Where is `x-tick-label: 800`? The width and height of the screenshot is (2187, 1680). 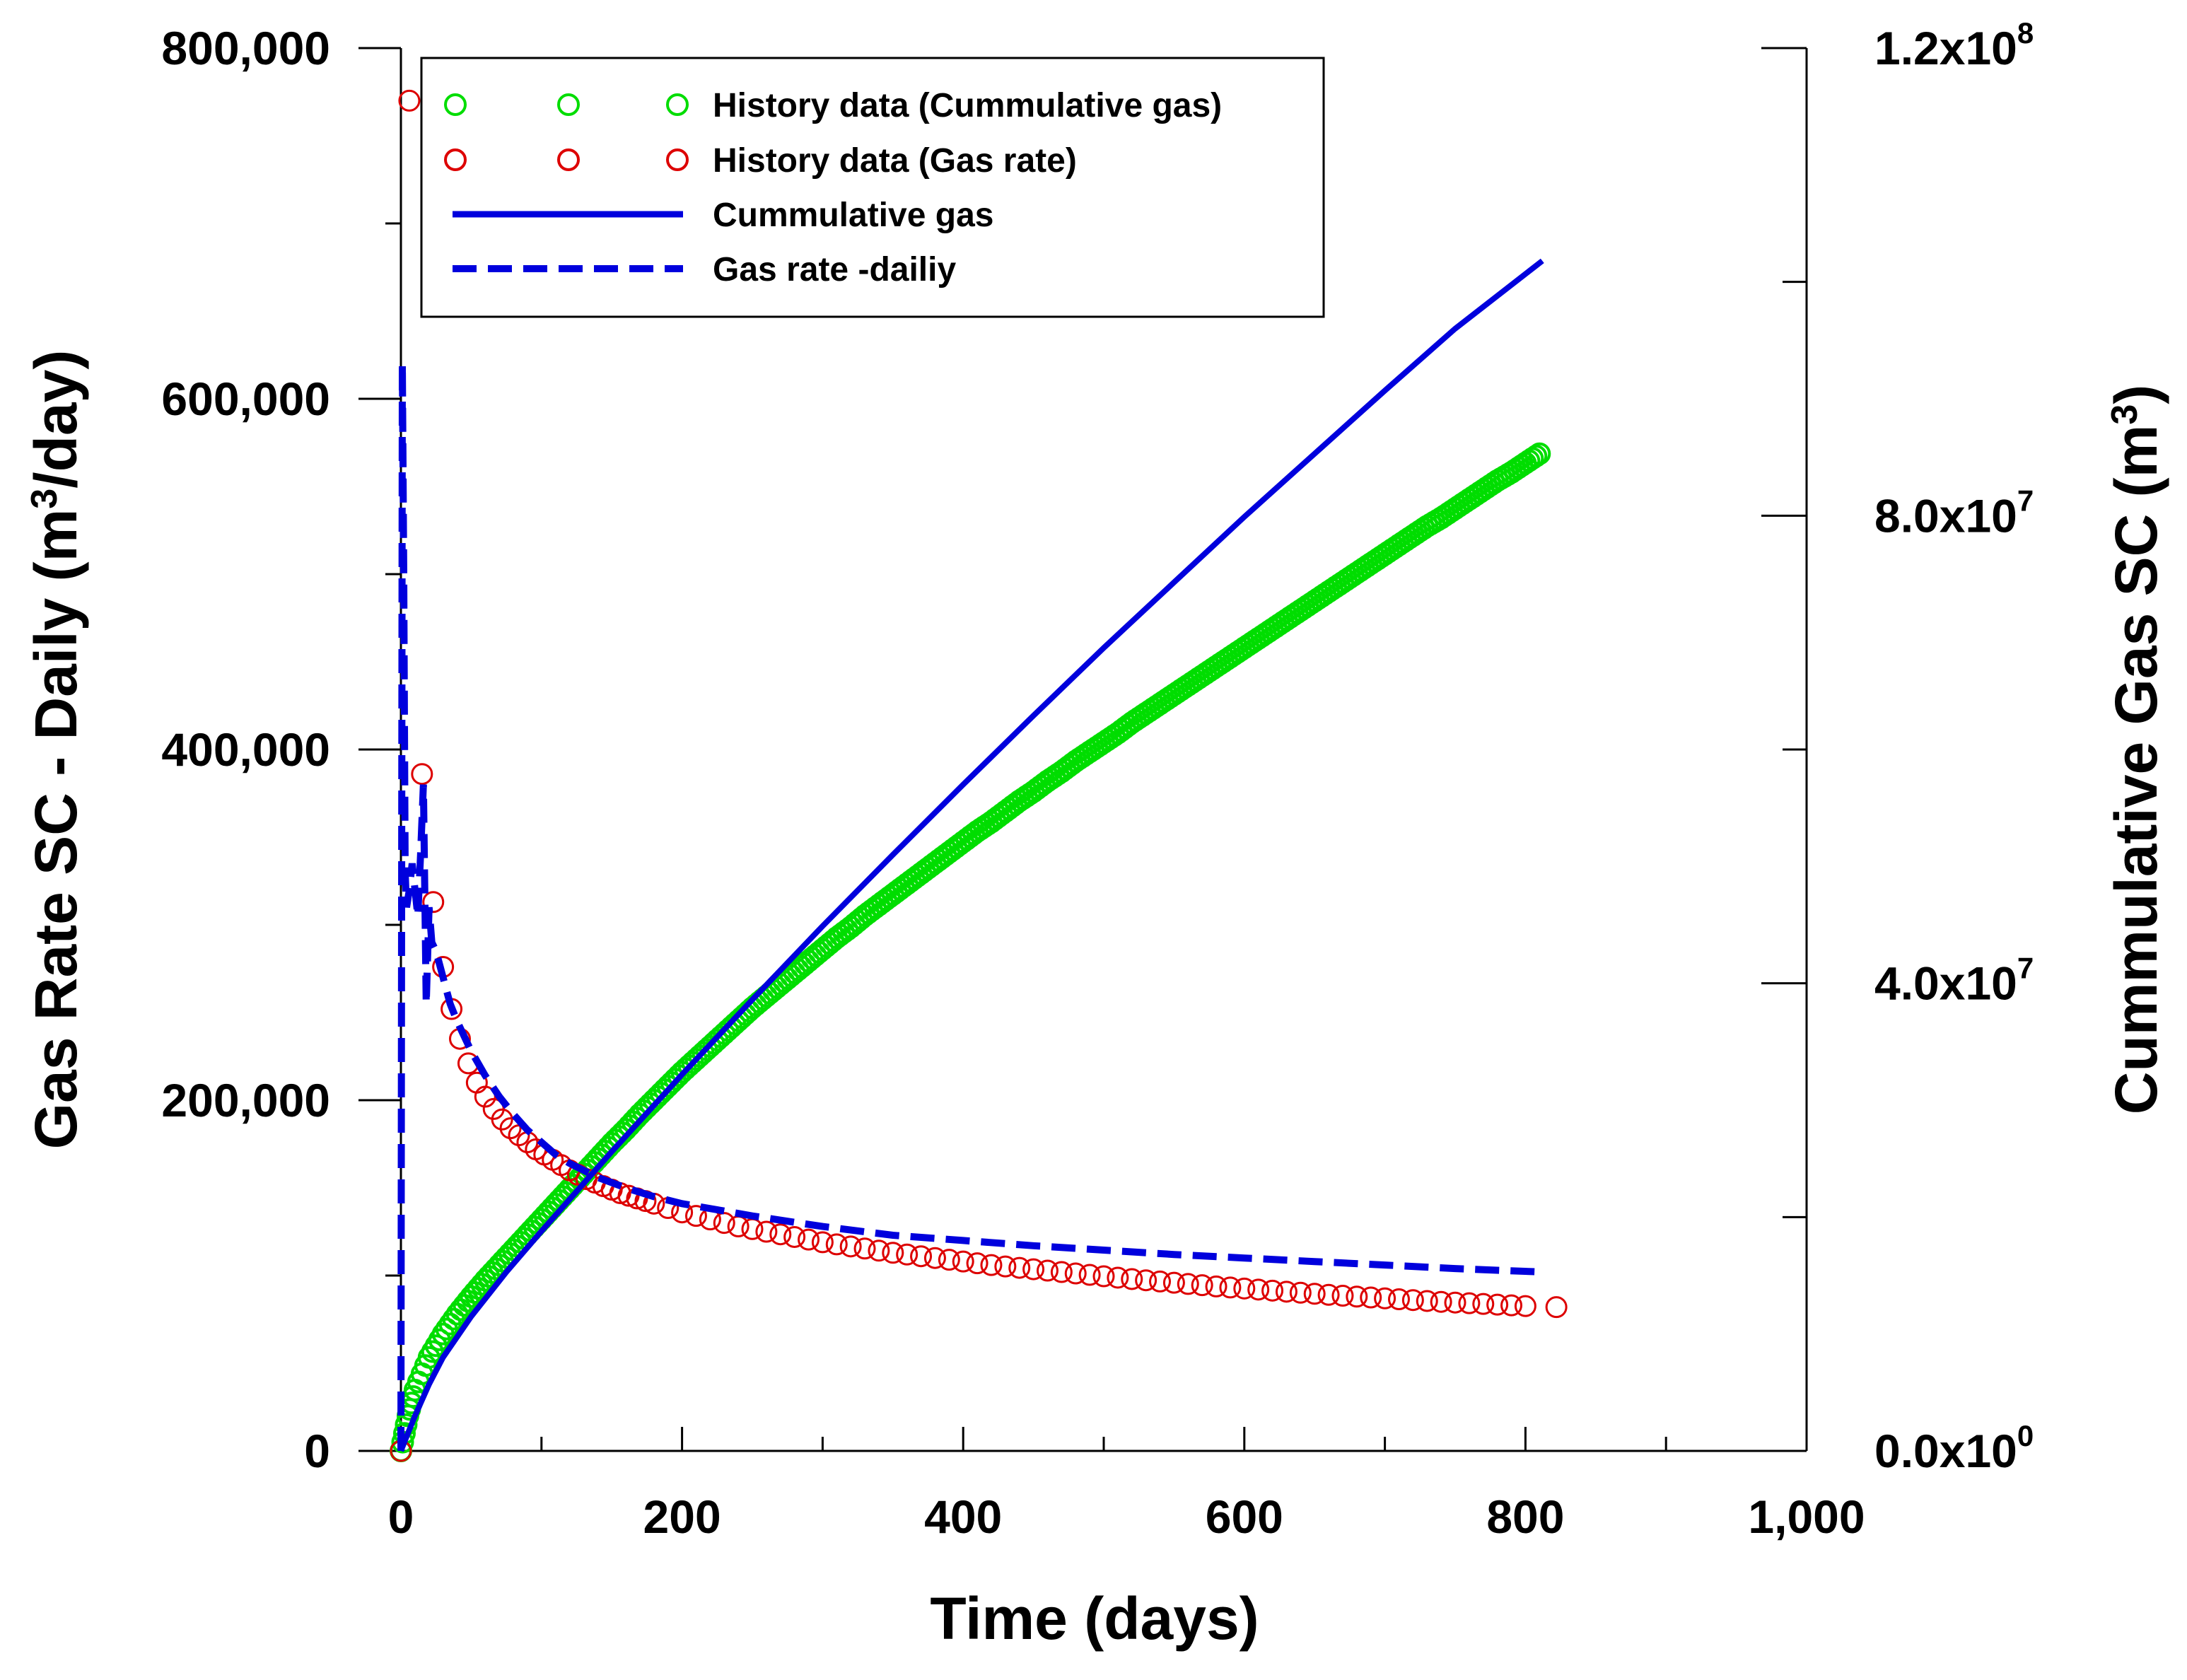
x-tick-label: 800 is located at coordinates (1525, 1517).